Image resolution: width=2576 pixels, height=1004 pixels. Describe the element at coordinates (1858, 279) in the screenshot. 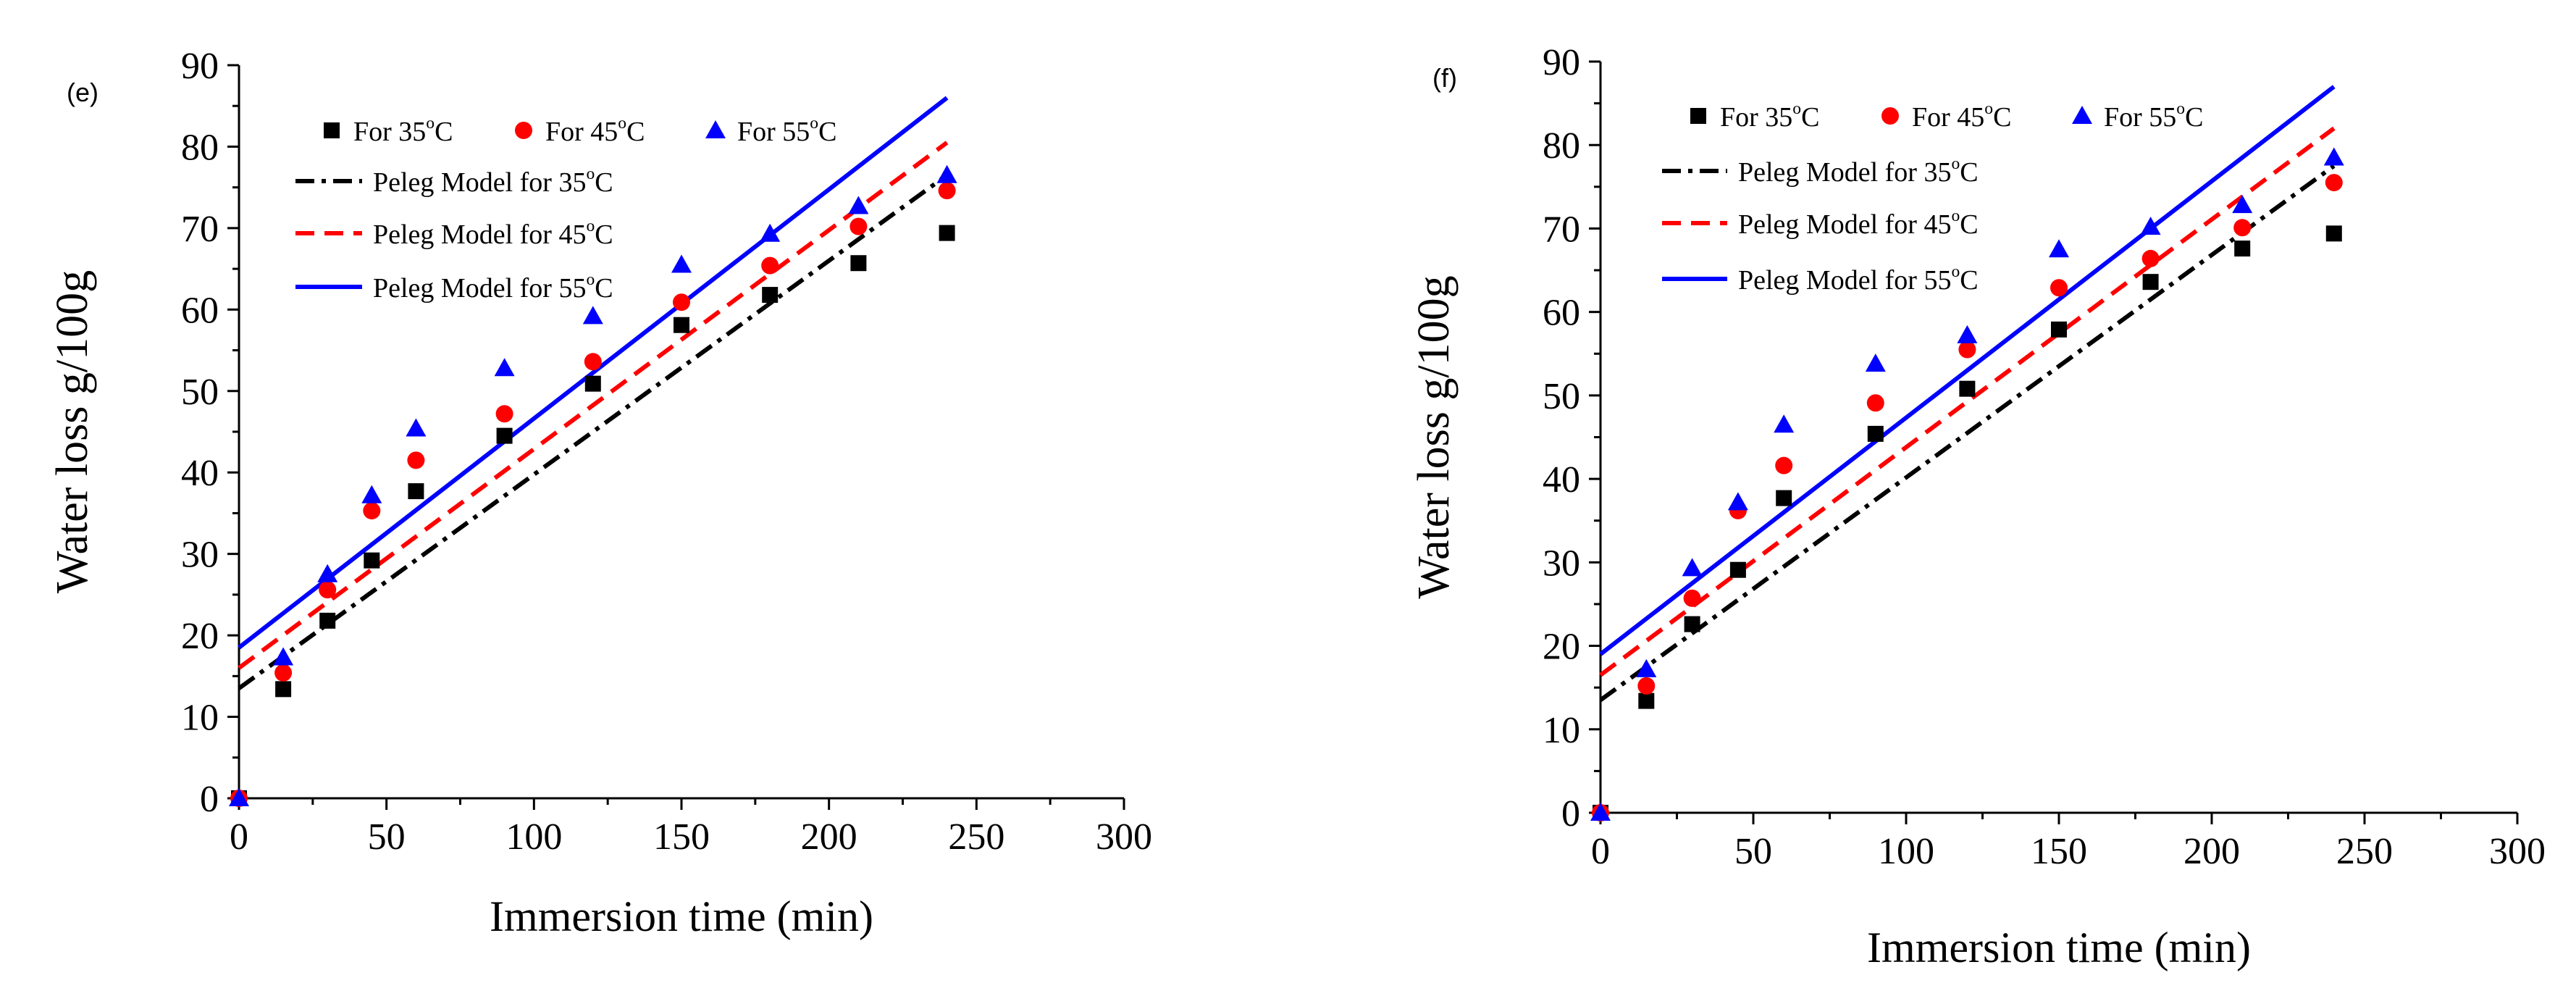

I see `legend-label: Peleg Model for 55oC` at that location.